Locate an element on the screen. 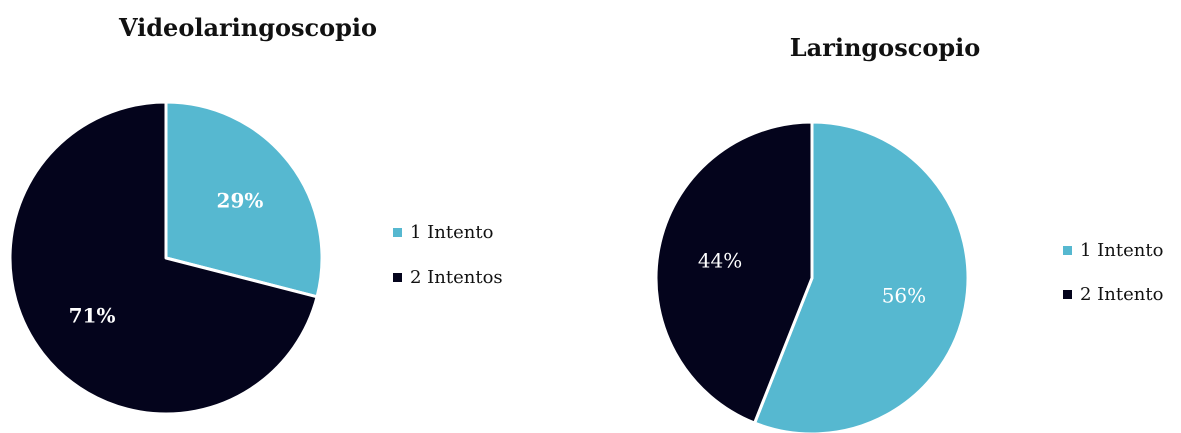  slice-data-label: 71% is located at coordinates (92, 315).